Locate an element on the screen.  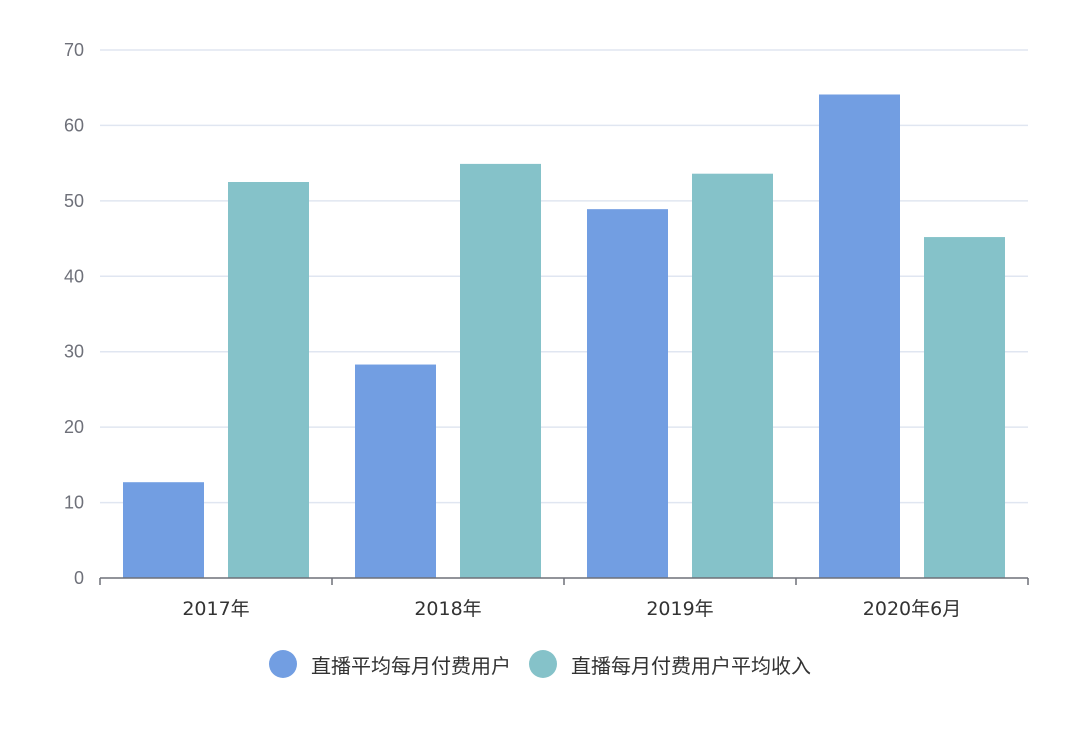
legend-item-series-2: 直播每月付费用户平均收入 is located at coordinates (670, 664).